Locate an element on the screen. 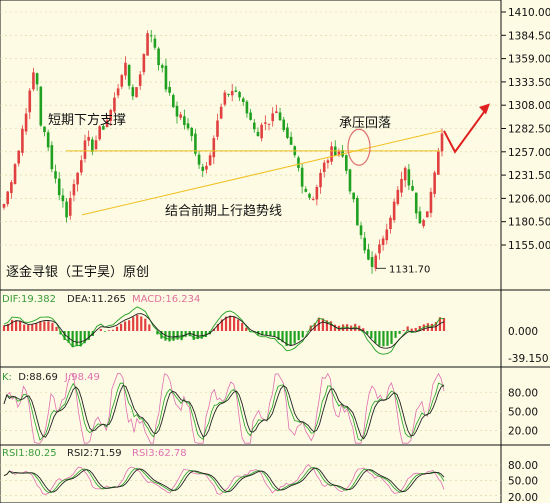 The width and height of the screenshot is (550, 503). rsi-legend-0: RSI1:80.25 is located at coordinates (29, 453).